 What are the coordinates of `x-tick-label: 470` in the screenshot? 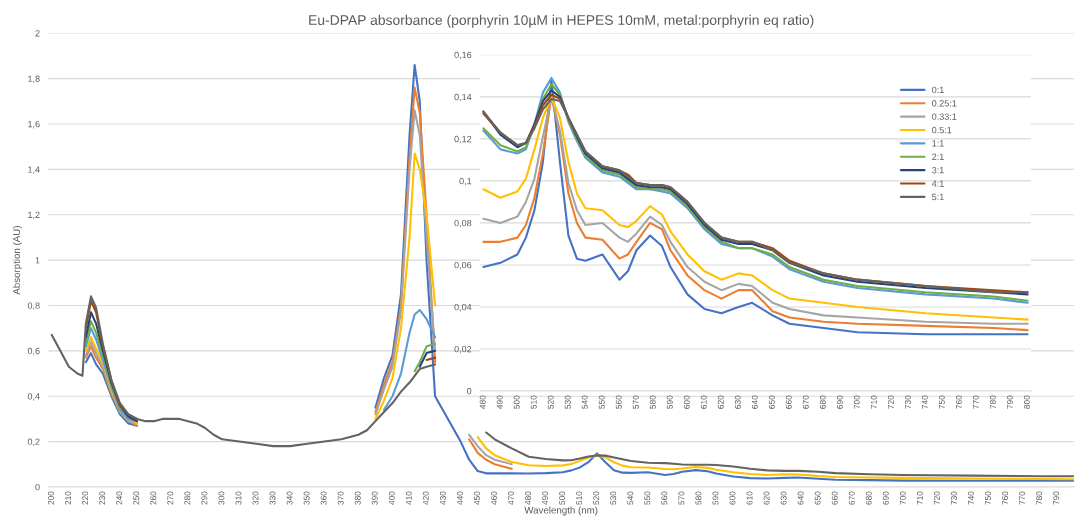 It's located at (511, 498).